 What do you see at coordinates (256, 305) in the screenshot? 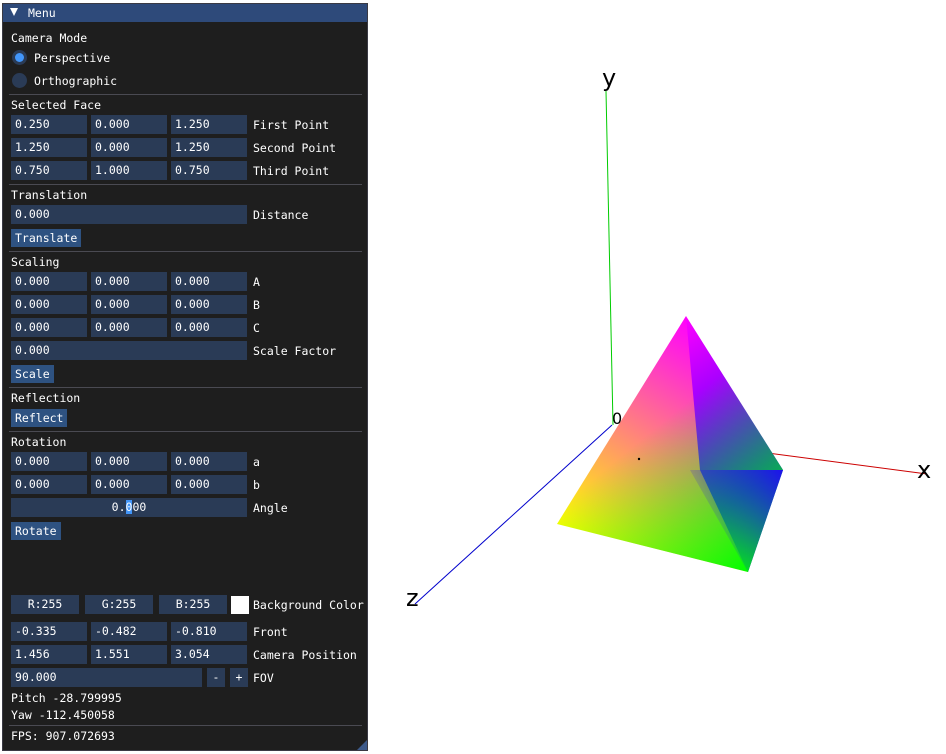
I see `scale-b-label: B` at bounding box center [256, 305].